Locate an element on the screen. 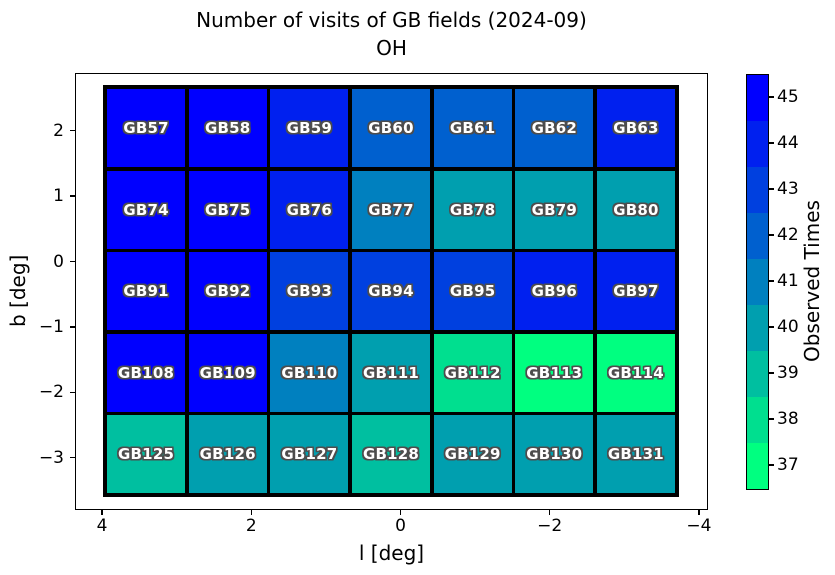  field-label: GB79 is located at coordinates (554, 209).